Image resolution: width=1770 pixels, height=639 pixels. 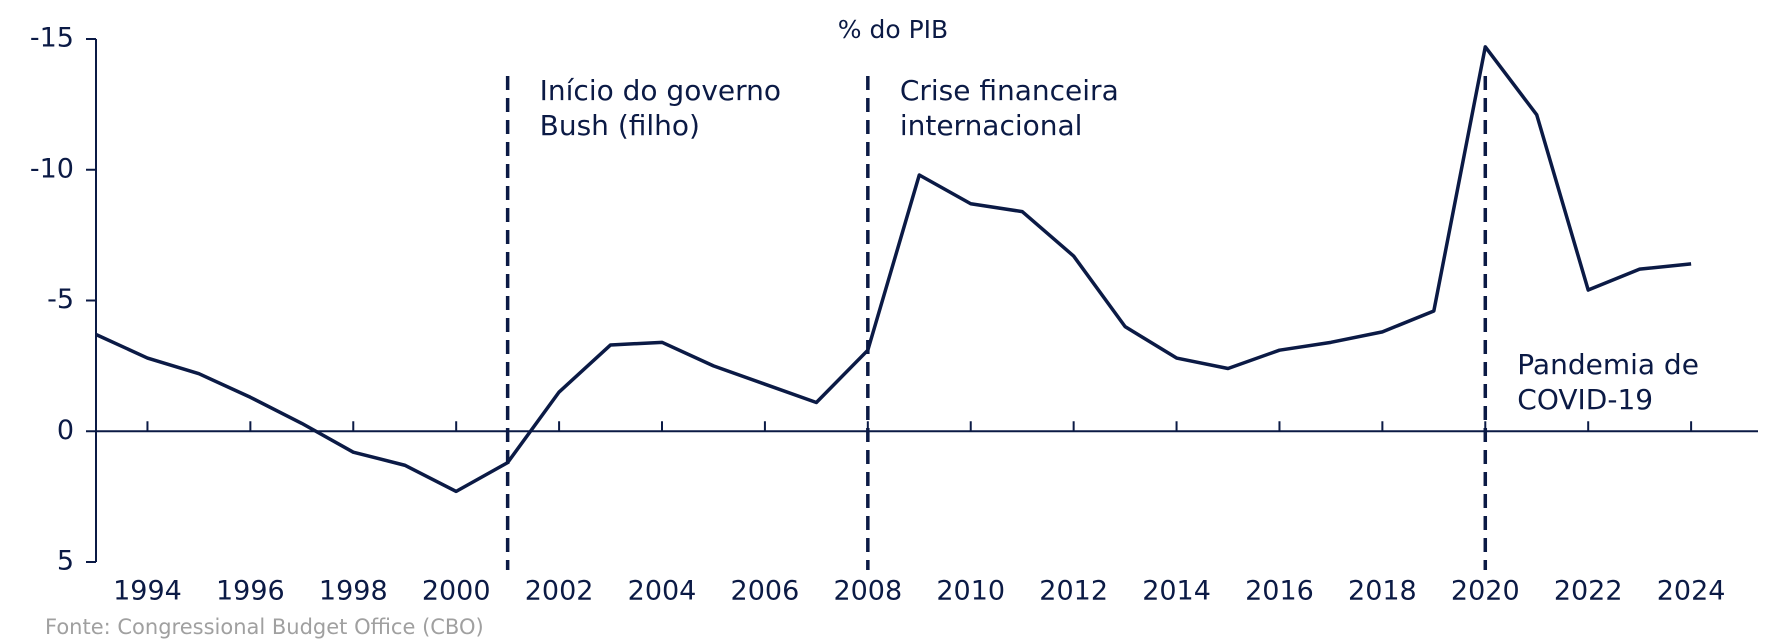 I want to click on x-tick-label: 1994, so click(x=147, y=591).